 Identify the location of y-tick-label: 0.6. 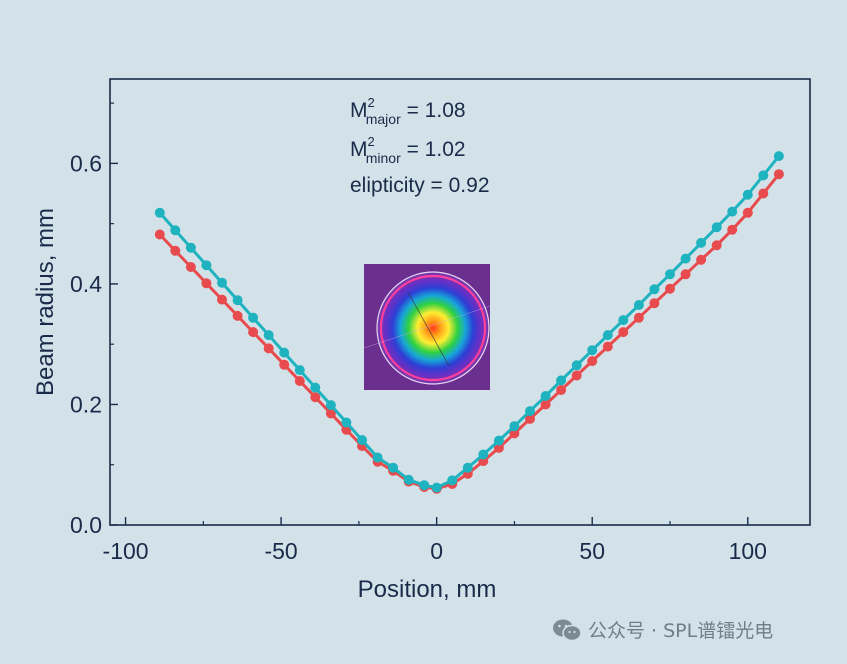
(86, 163).